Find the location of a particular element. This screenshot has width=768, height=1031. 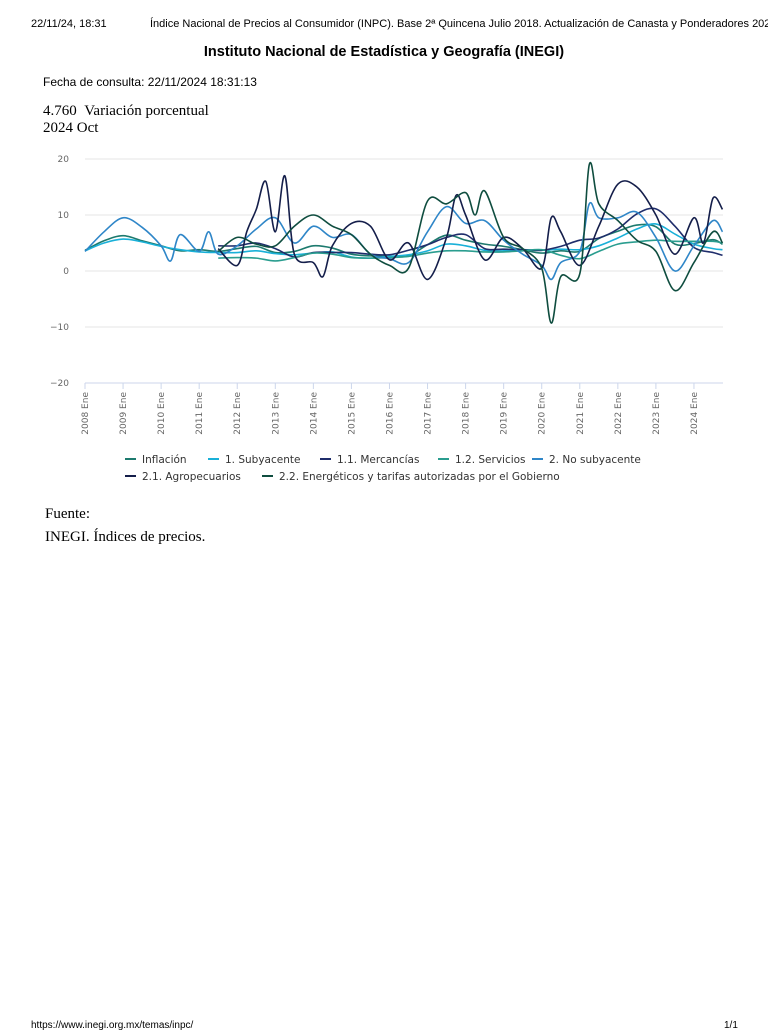

y-tick-label: 0 is located at coordinates (66, 272).